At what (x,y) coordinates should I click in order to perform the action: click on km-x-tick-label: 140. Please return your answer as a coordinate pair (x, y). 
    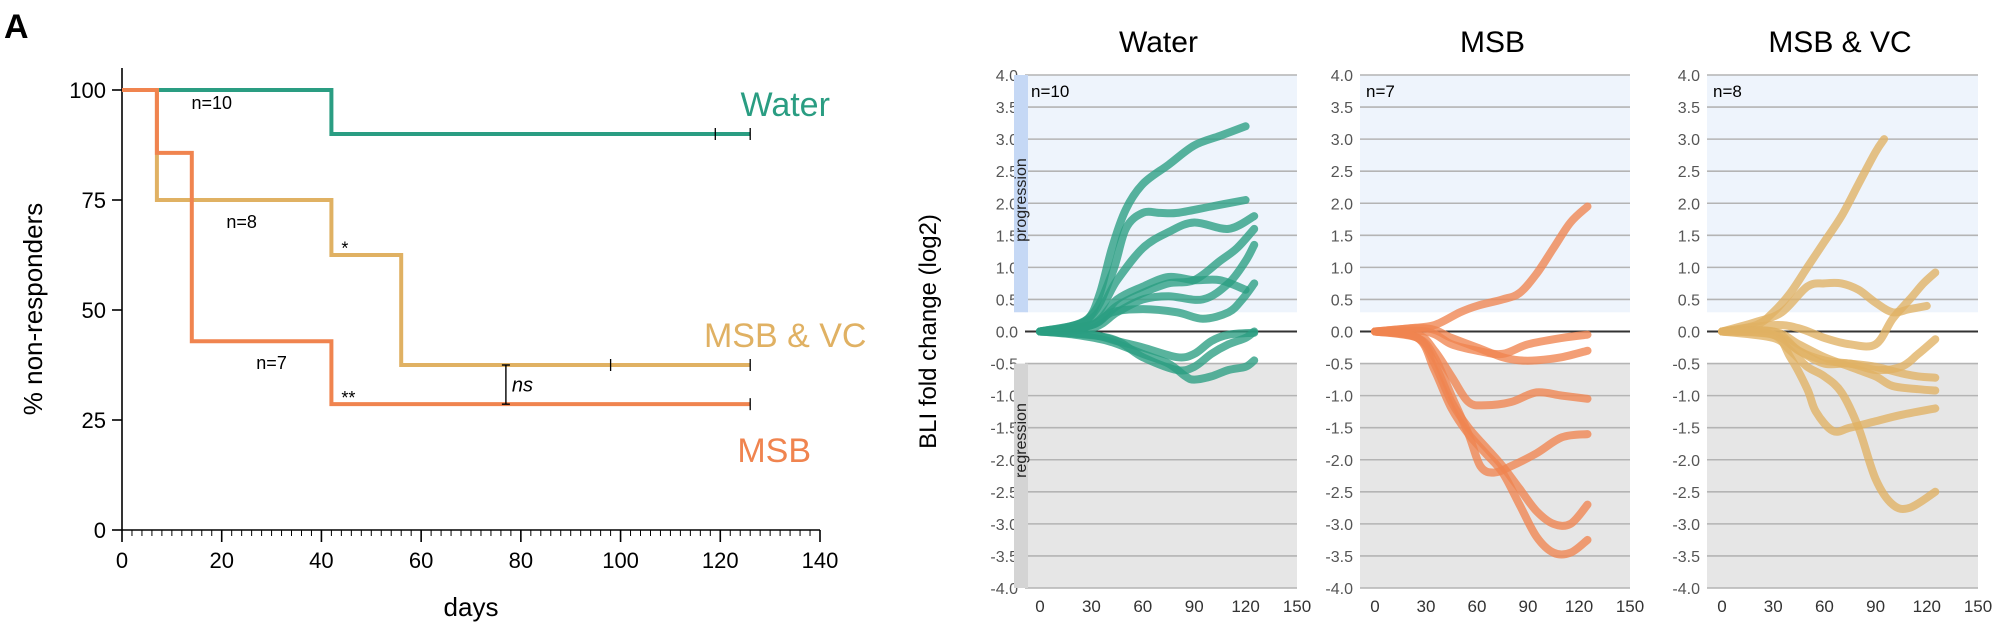
    Looking at the image, I should click on (820, 560).